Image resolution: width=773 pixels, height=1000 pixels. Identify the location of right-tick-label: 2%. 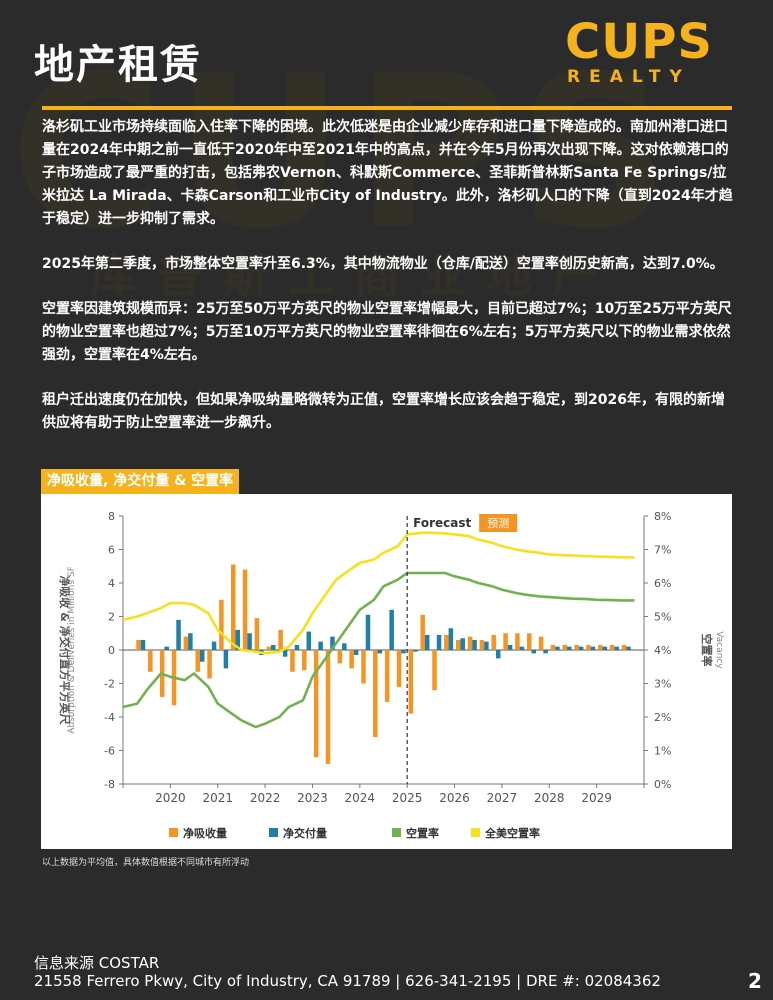
(662, 717).